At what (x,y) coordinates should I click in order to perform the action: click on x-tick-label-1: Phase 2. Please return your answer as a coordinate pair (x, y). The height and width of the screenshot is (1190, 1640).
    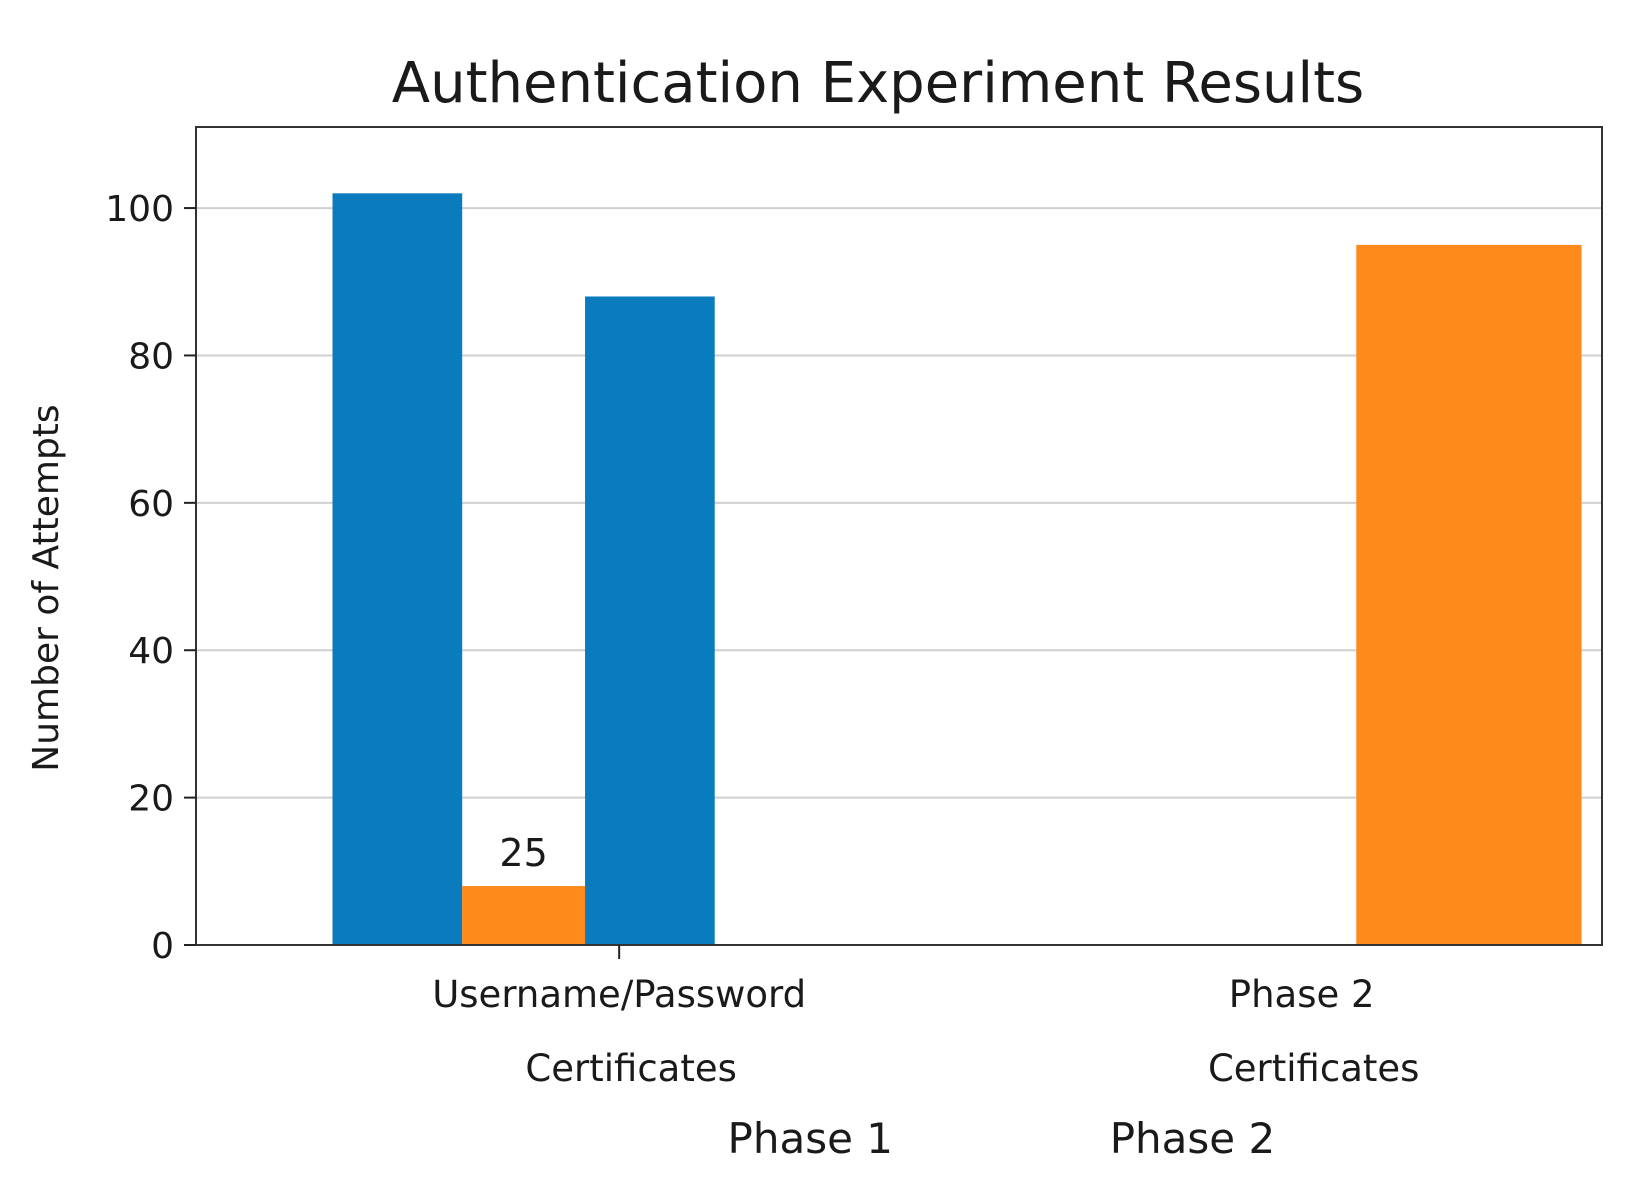
    Looking at the image, I should click on (1302, 994).